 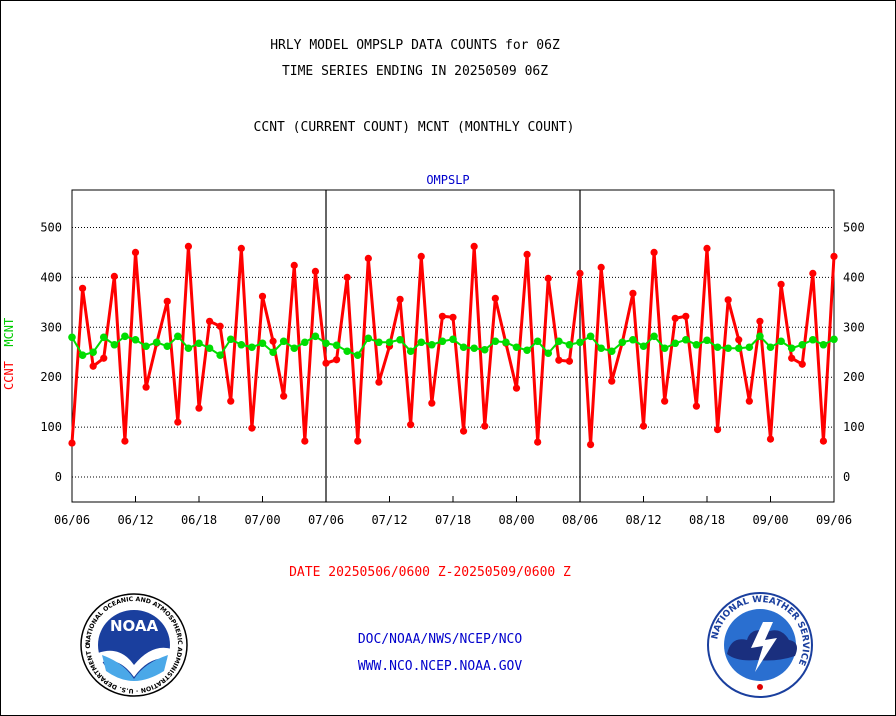 I want to click on chart-title-line1: HRLY MODEL OMPSLP DATA COUNTS for 06Z, so click(x=415, y=45).